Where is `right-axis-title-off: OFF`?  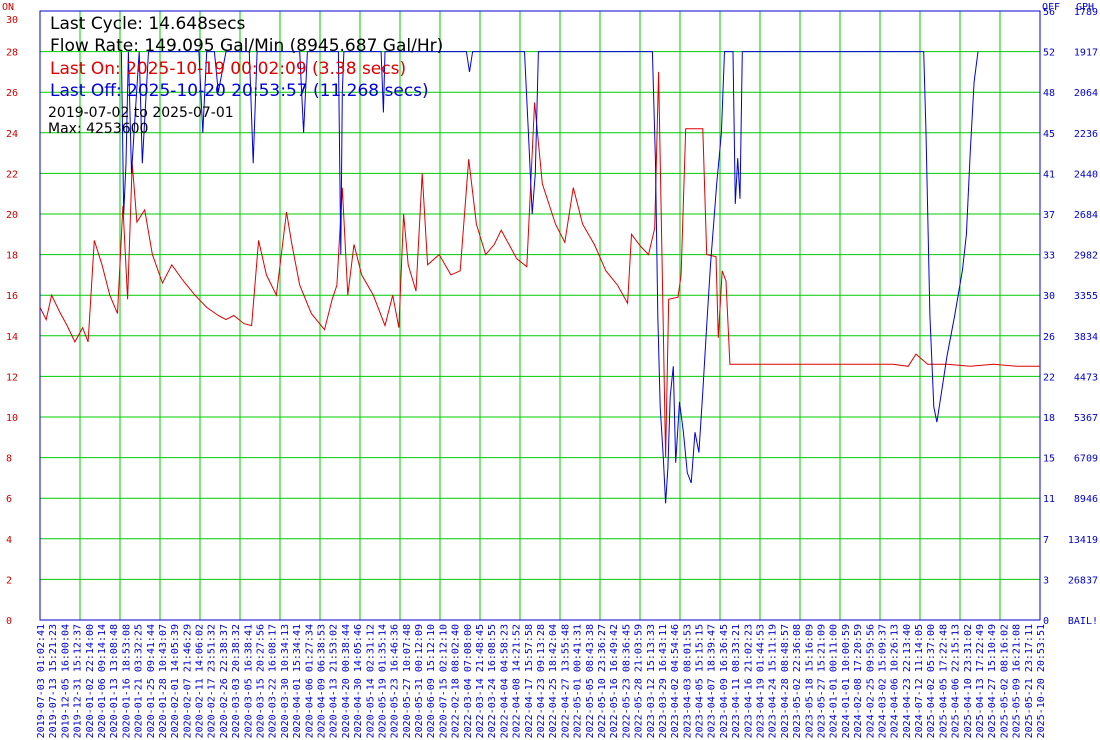 right-axis-title-off: OFF is located at coordinates (1051, 7).